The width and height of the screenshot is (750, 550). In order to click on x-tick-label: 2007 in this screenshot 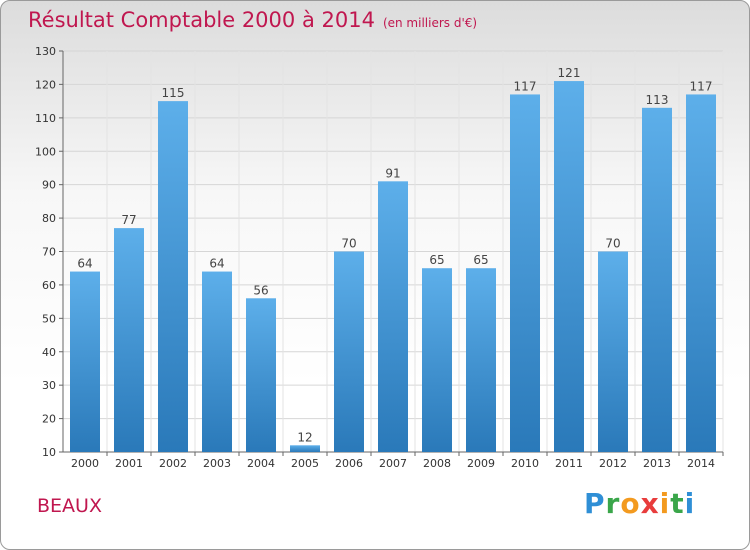, I will do `click(393, 463)`.